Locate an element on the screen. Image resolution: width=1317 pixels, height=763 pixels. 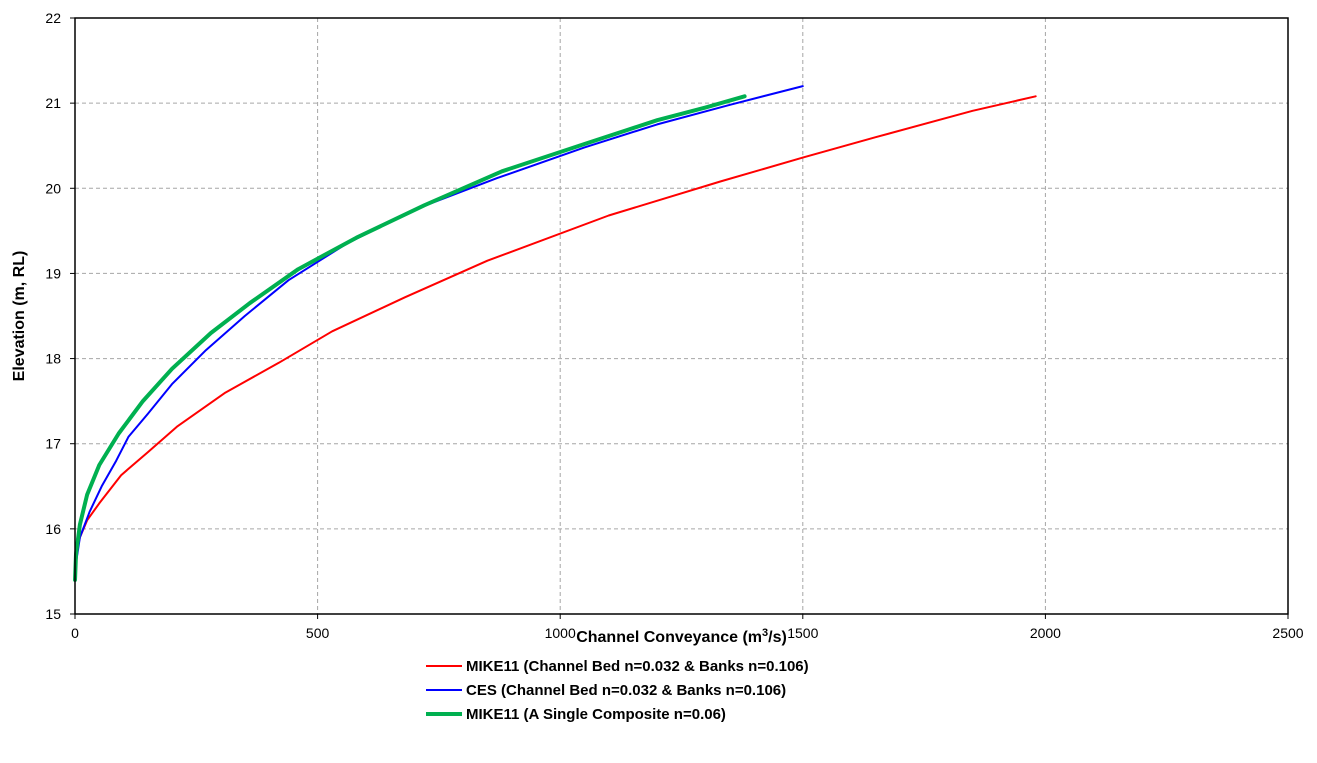
y-tick-label: 16 is located at coordinates (53, 529).